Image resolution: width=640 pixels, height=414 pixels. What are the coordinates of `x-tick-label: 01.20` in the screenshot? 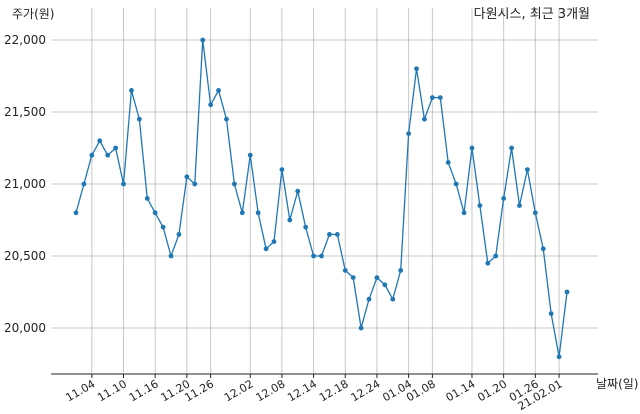 It's located at (492, 390).